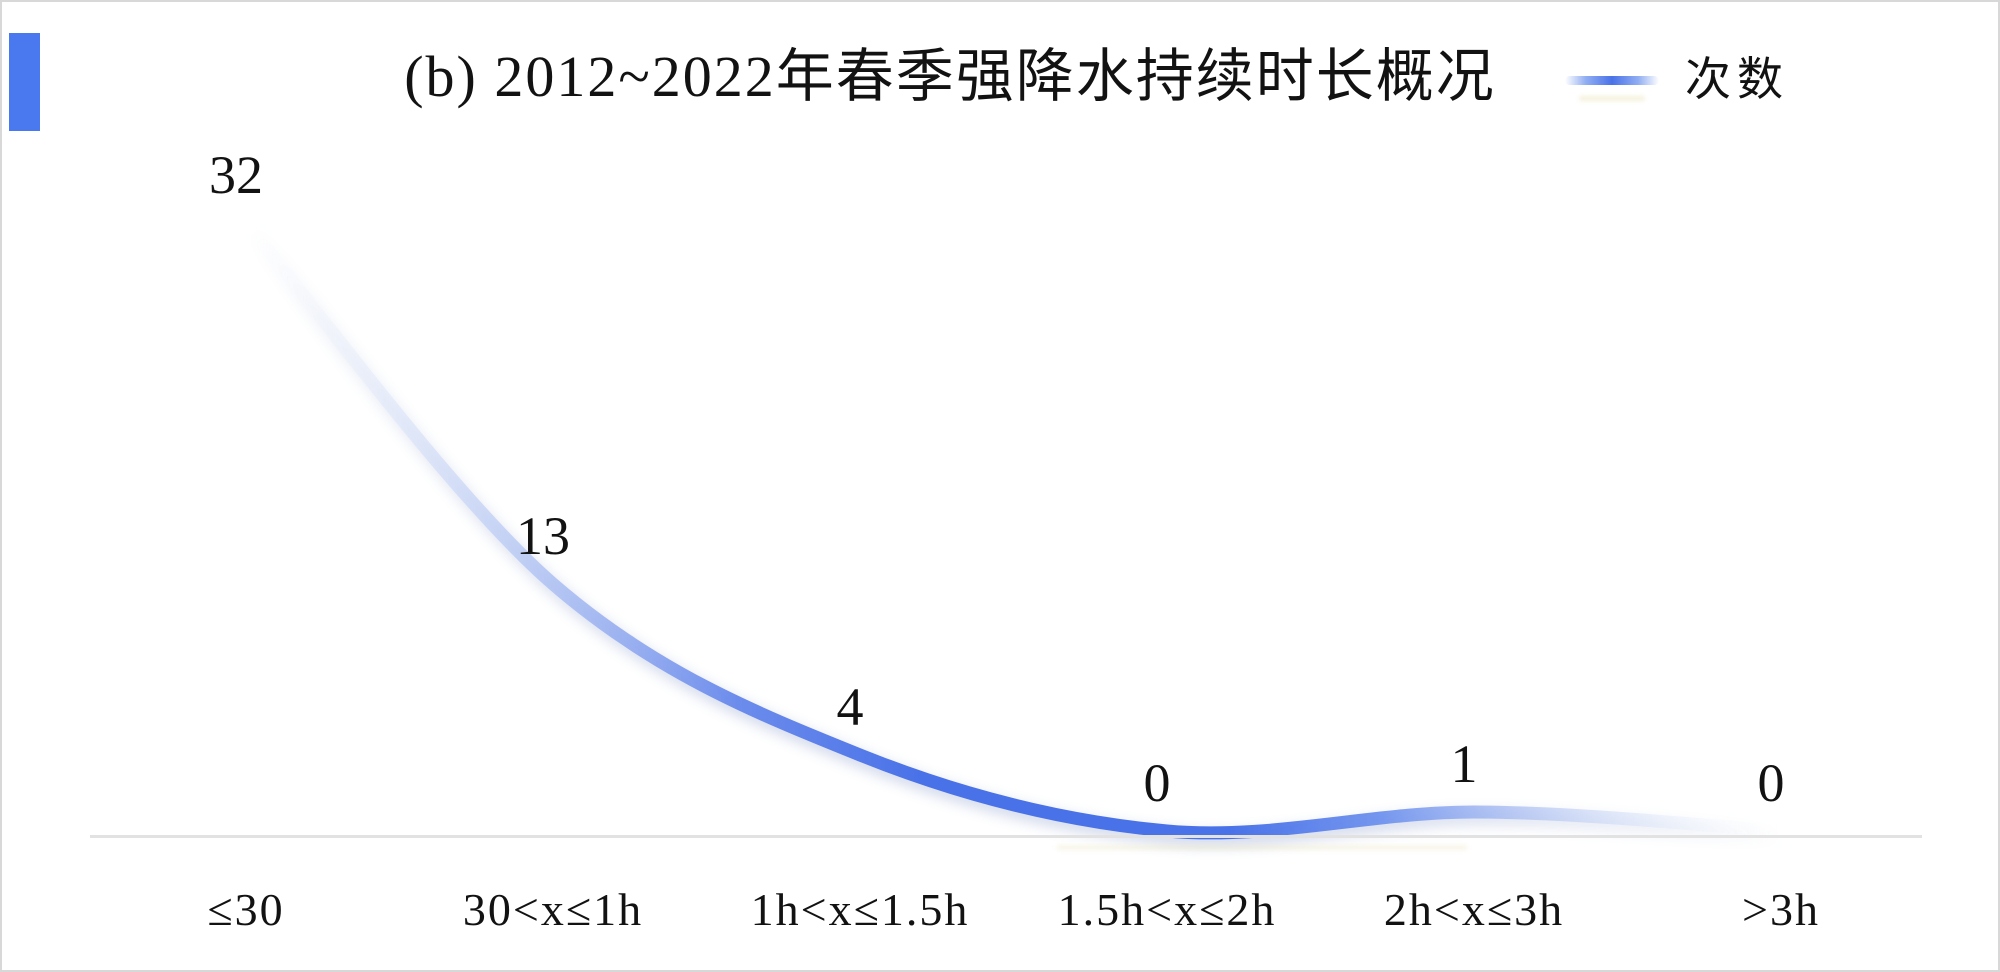 The image size is (2000, 972). What do you see at coordinates (1677, 80) in the screenshot?
I see `legend: 次数` at bounding box center [1677, 80].